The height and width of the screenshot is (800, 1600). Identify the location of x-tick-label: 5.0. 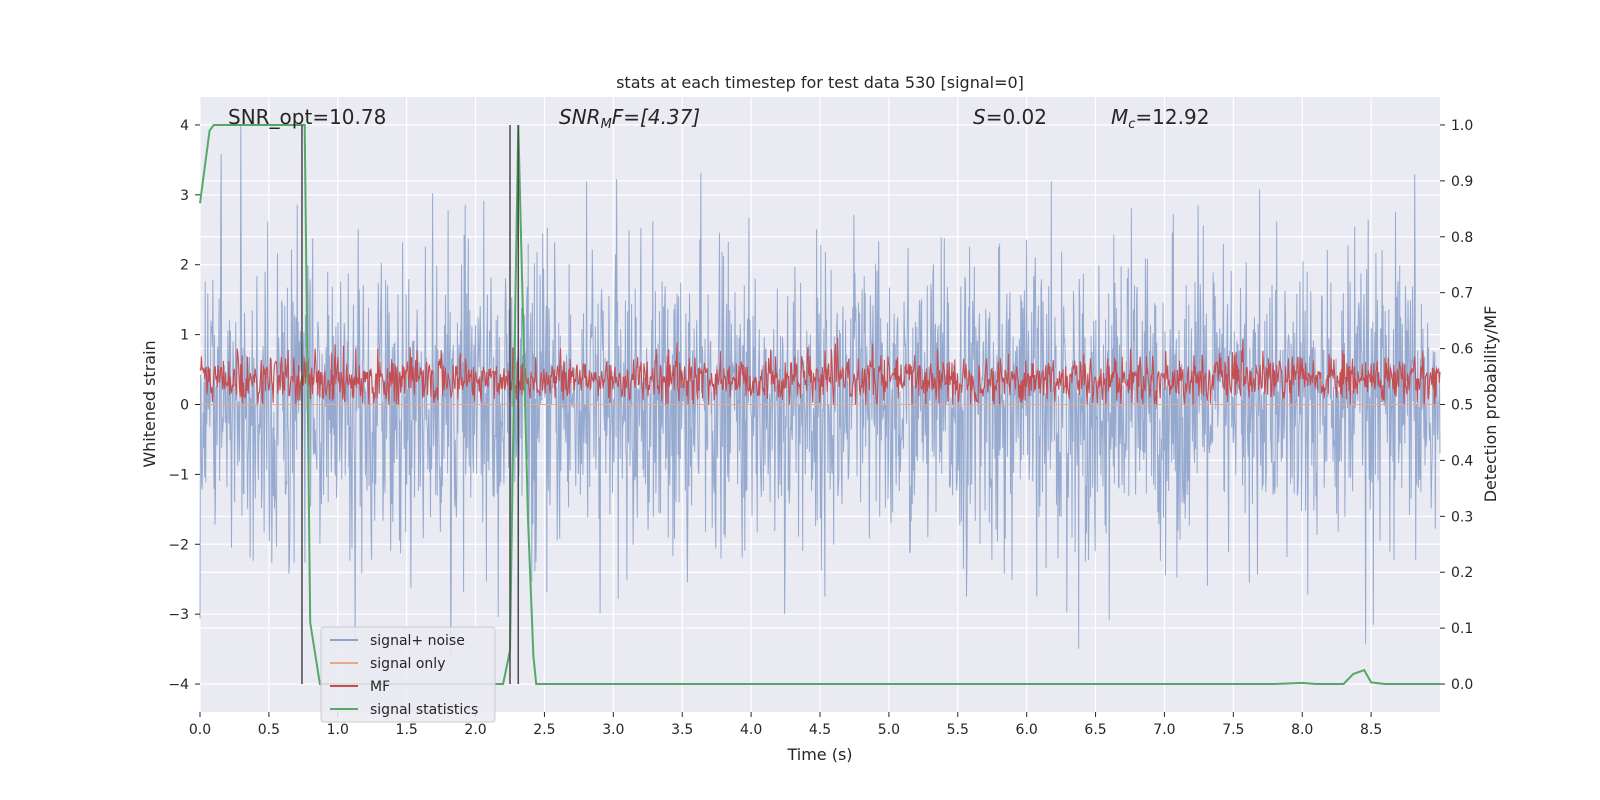
(889, 730).